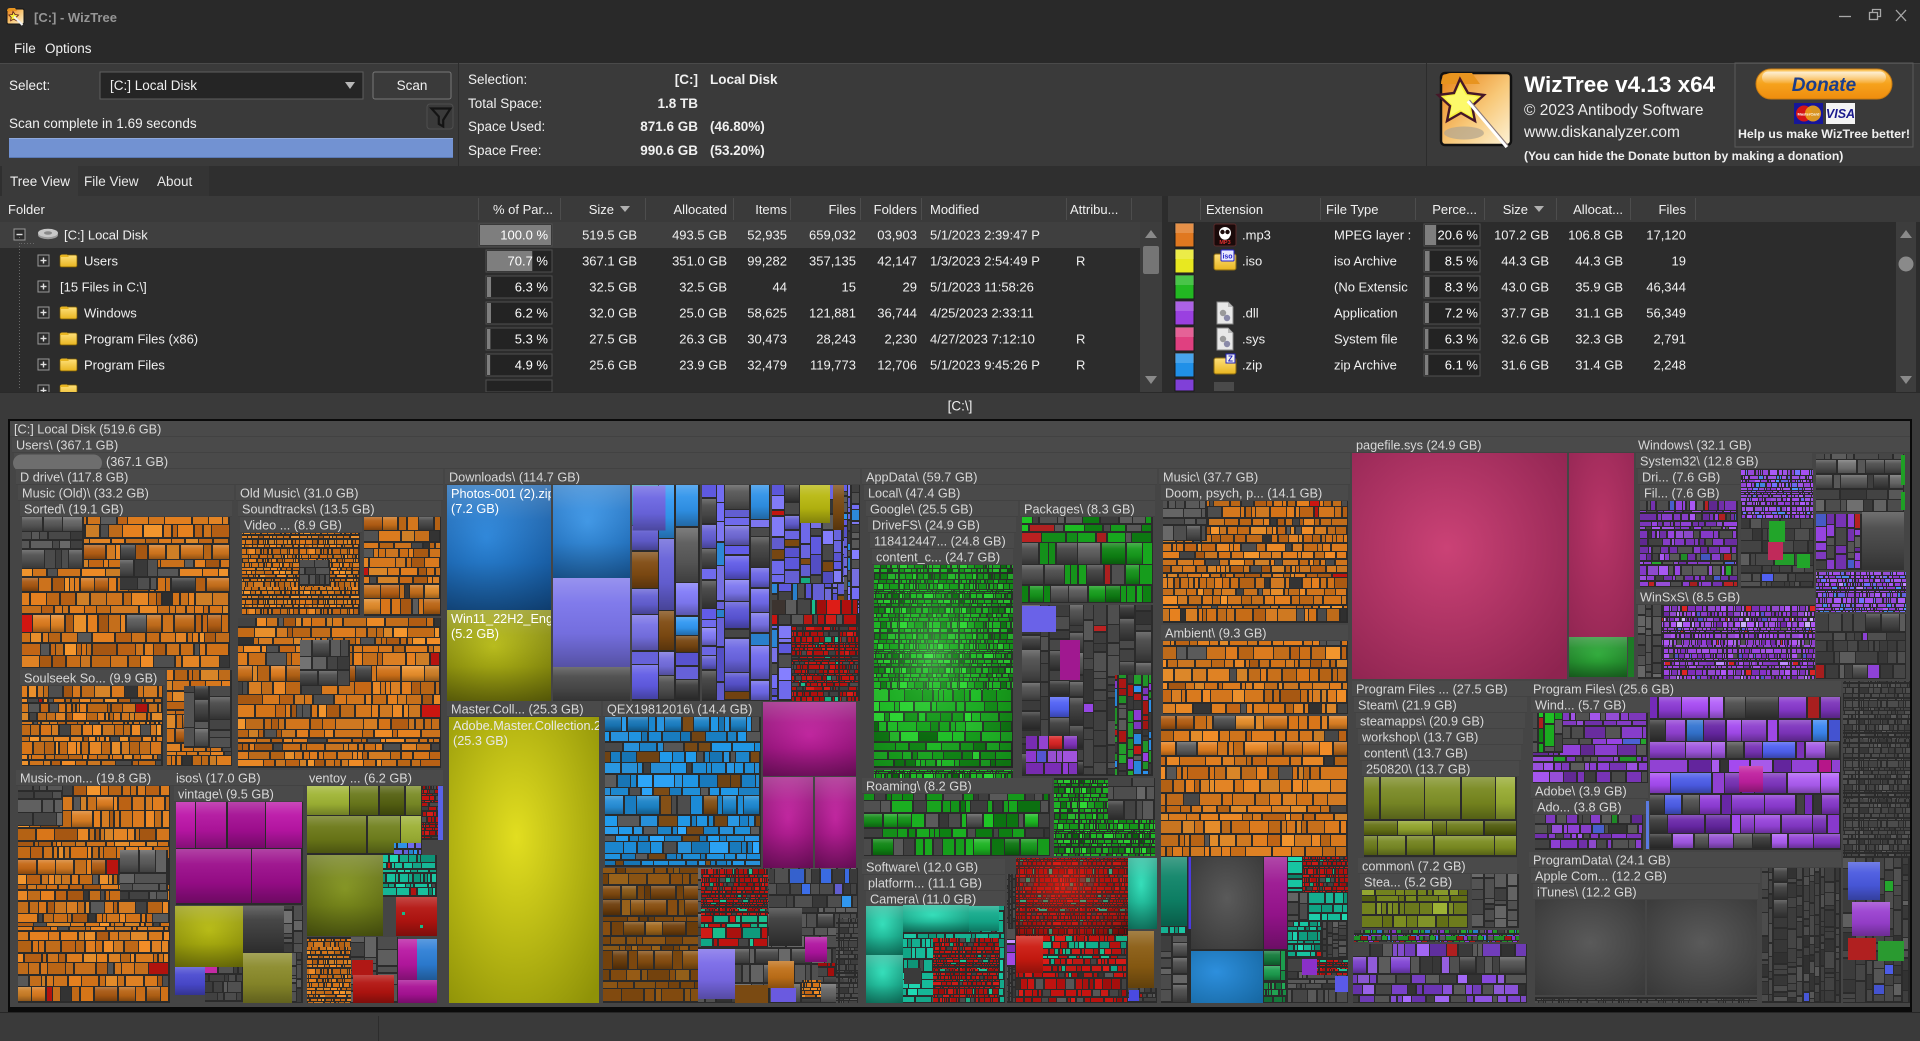  Describe the element at coordinates (1525, 313) in the screenshot. I see `svg-text: 37.7 GB` at that location.